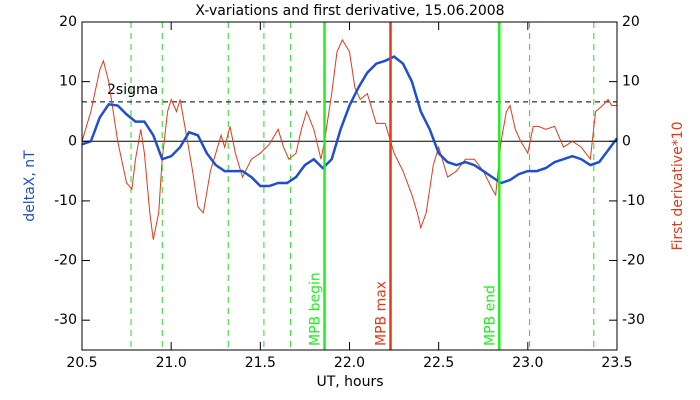 This screenshot has width=700, height=400. Describe the element at coordinates (65, 261) in the screenshot. I see `y-tick-label: -20` at that location.